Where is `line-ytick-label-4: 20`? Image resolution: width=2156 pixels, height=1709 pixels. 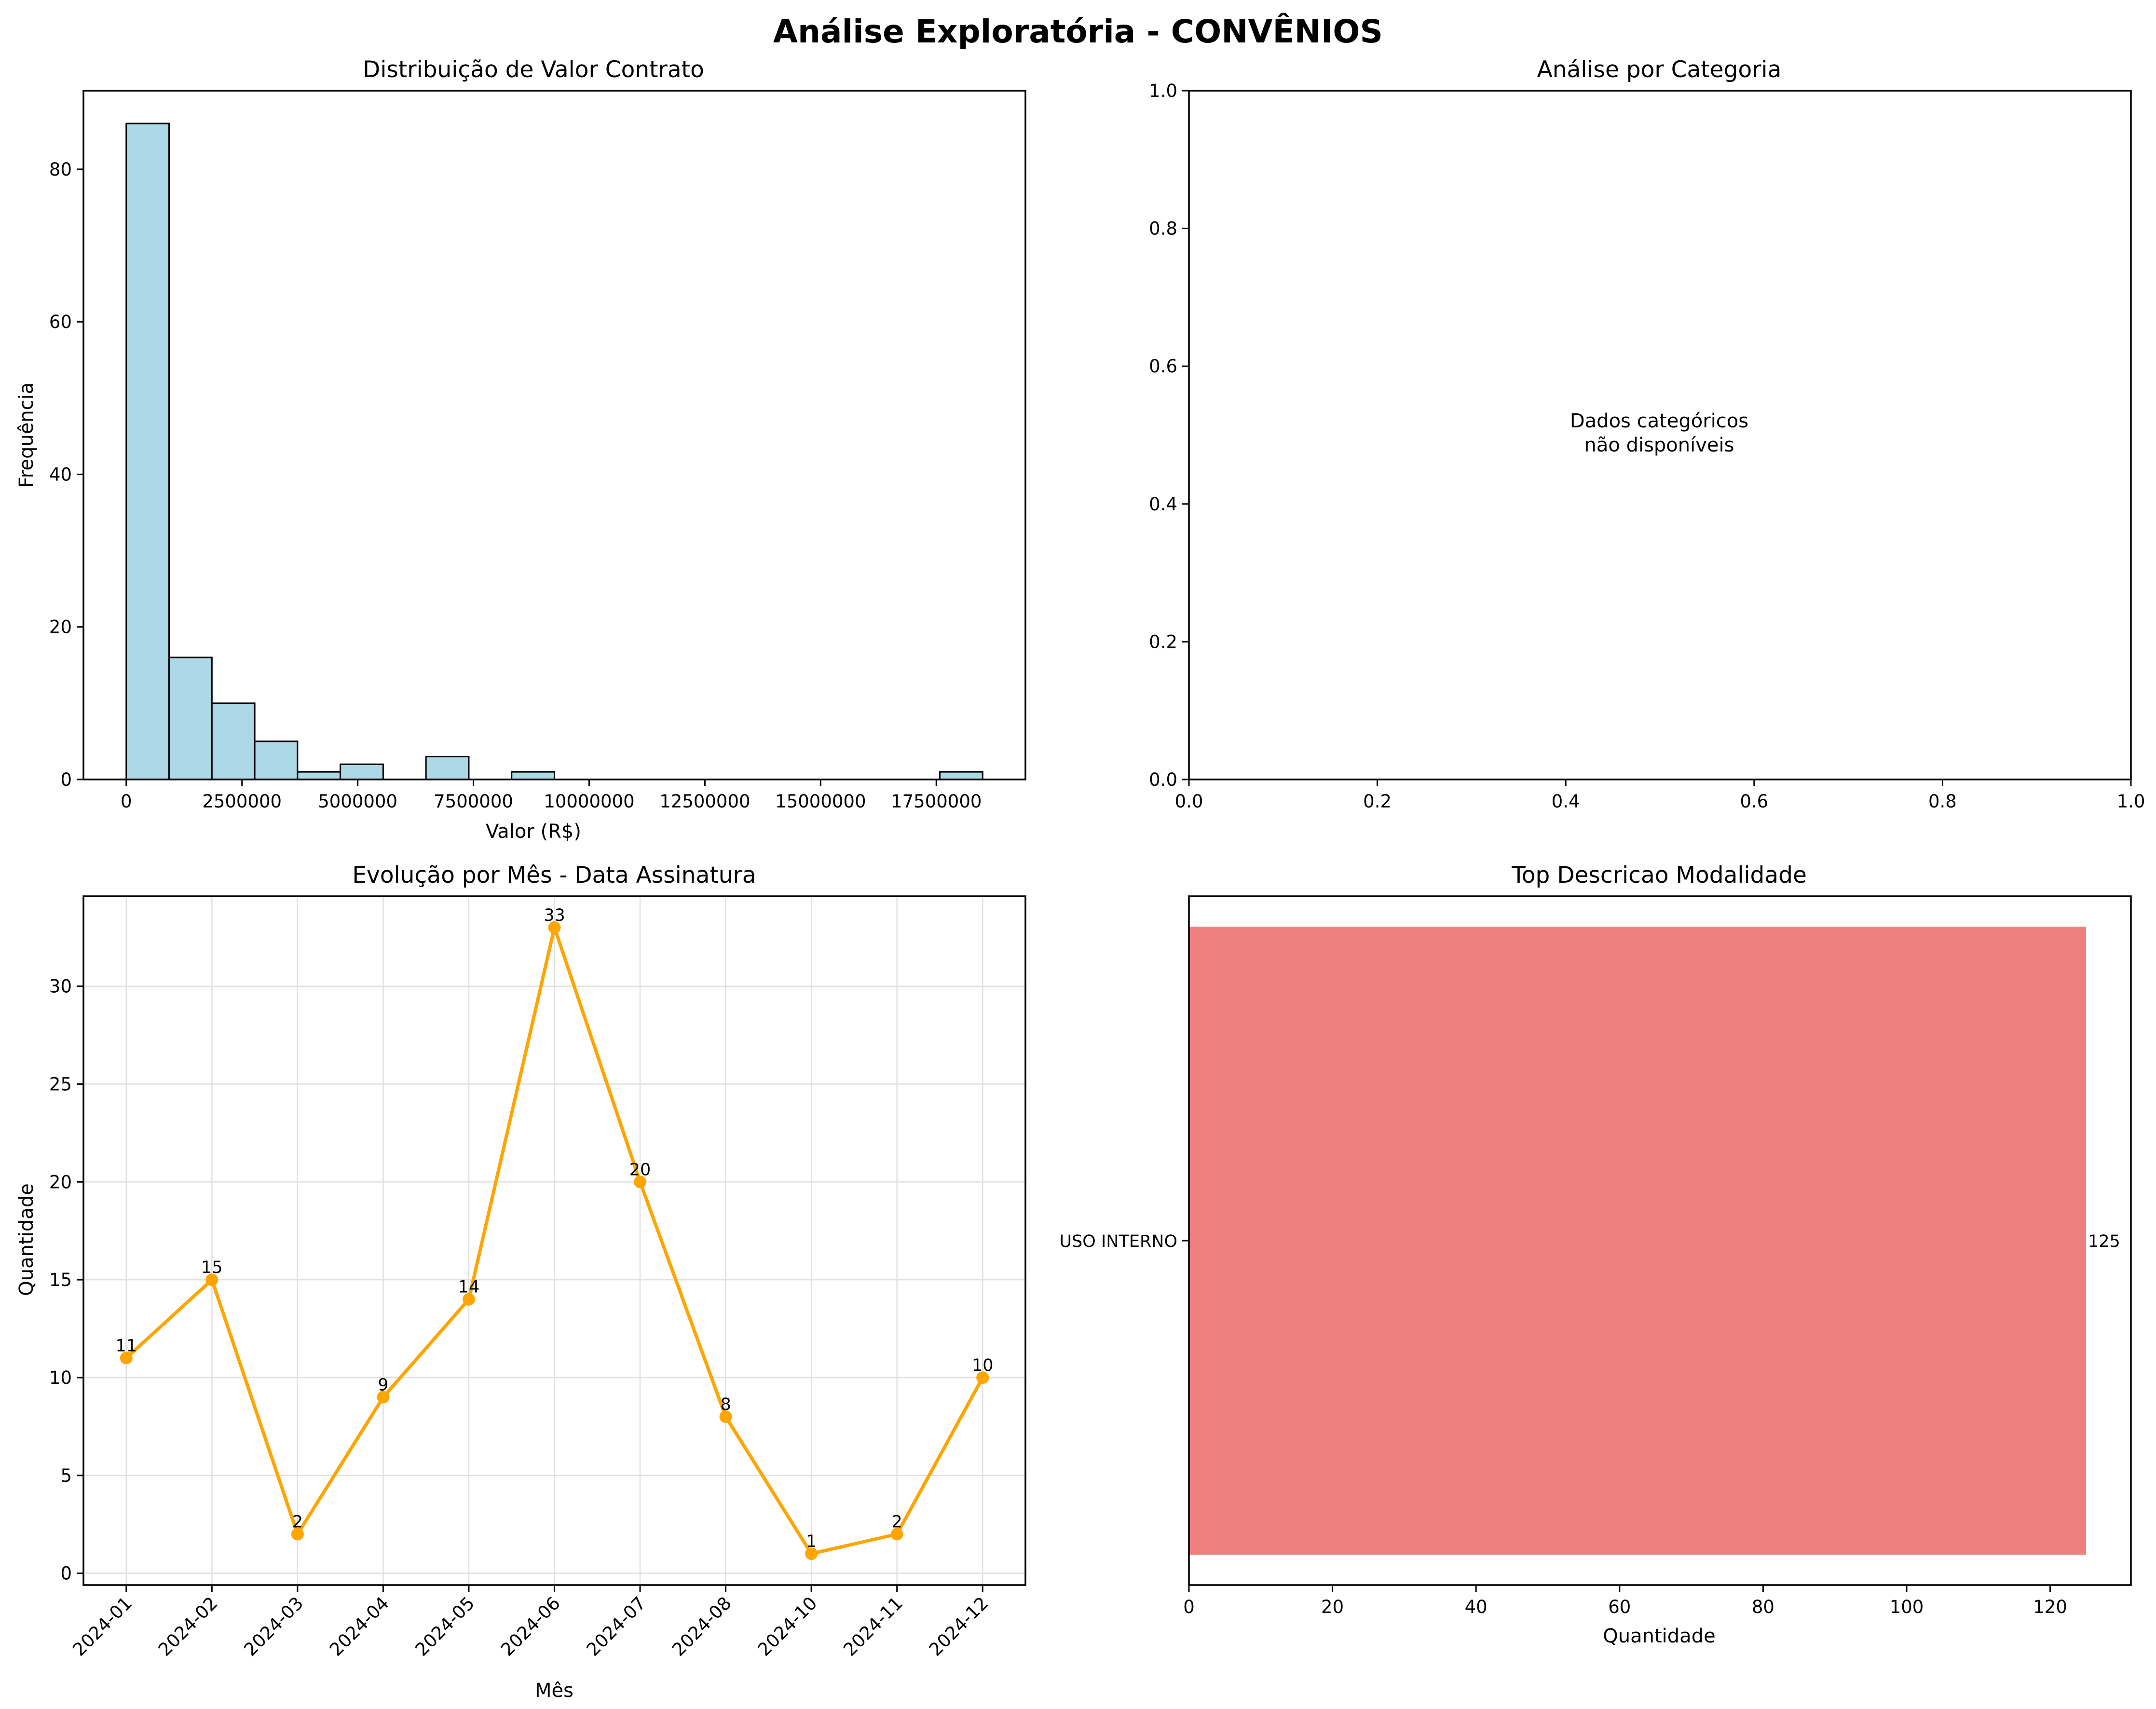
line-ytick-label-4: 20 is located at coordinates (60, 1182).